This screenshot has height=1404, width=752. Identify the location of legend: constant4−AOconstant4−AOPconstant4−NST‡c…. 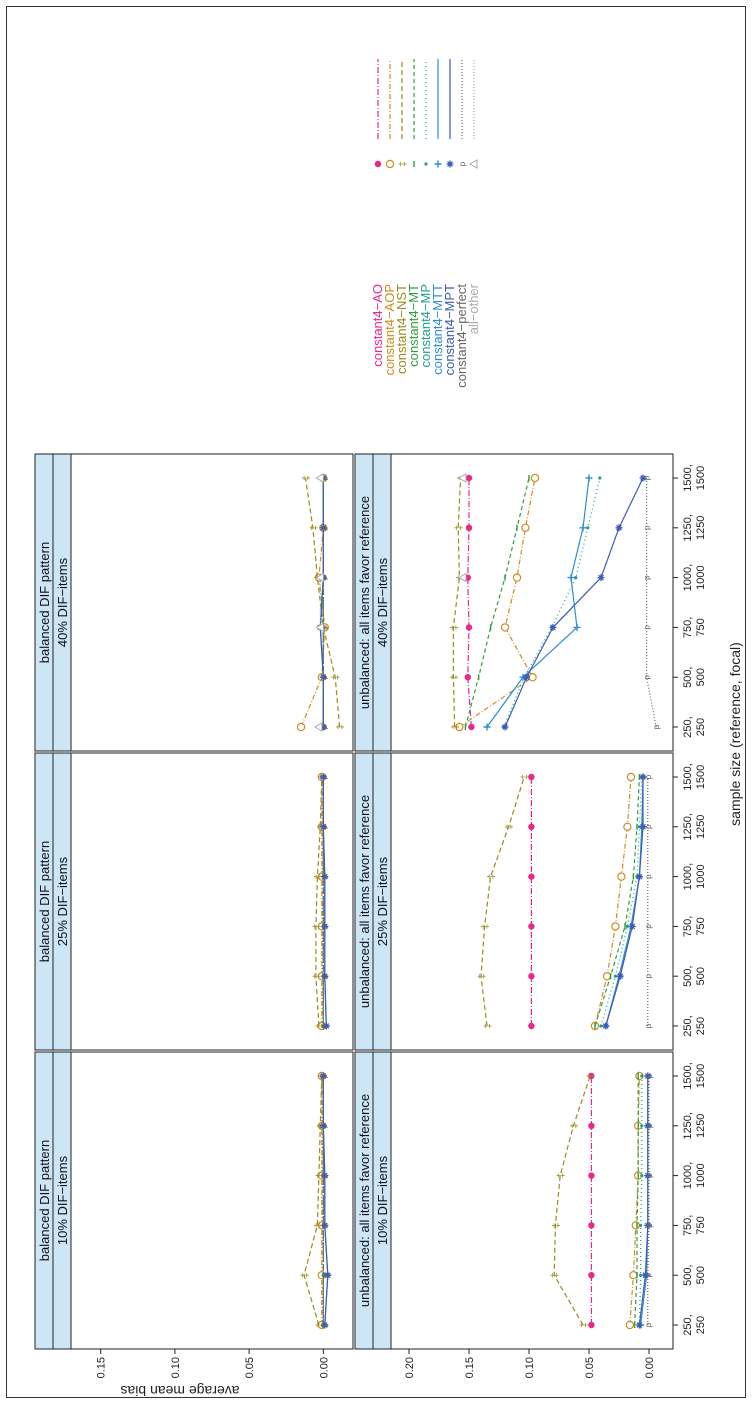
(425, 223).